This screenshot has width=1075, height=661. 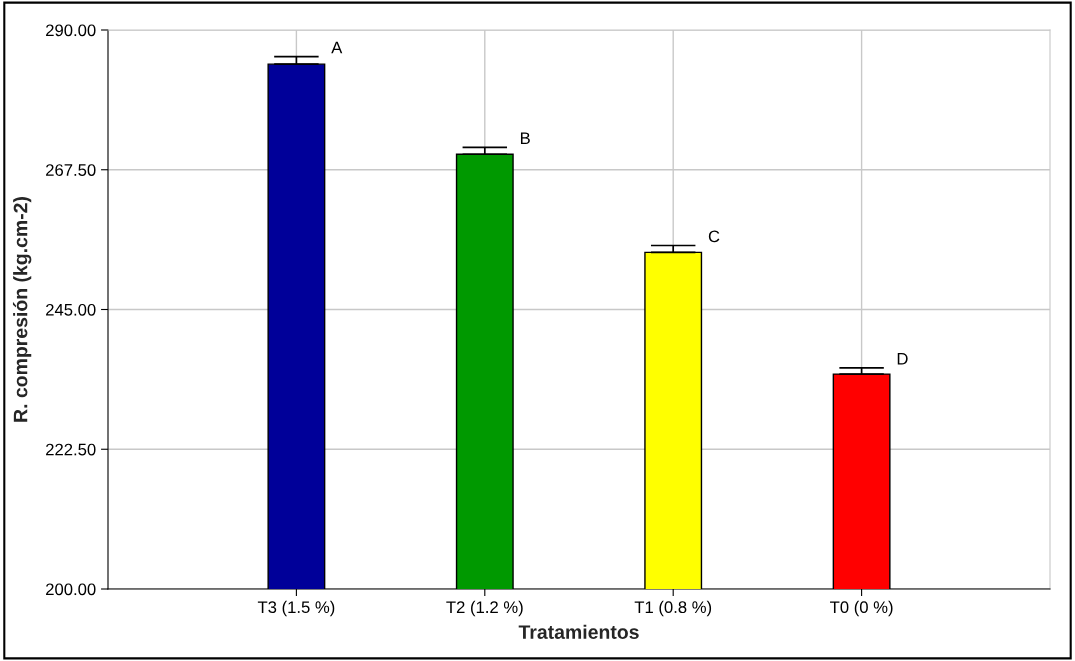 What do you see at coordinates (71, 449) in the screenshot?
I see `y-tick-label: 222.50` at bounding box center [71, 449].